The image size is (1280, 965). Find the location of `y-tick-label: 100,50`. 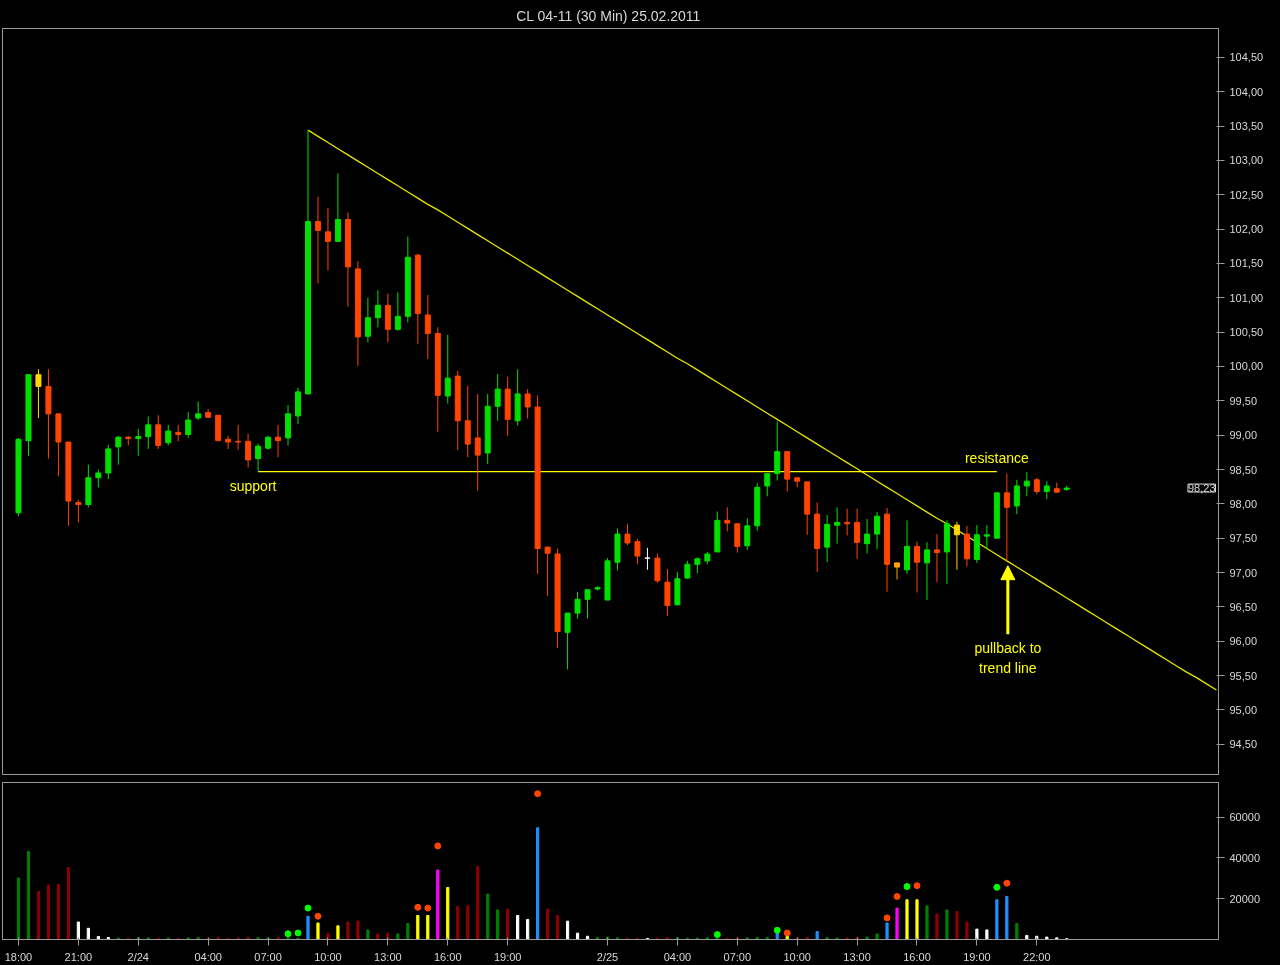

y-tick-label: 100,50 is located at coordinates (1246, 332).